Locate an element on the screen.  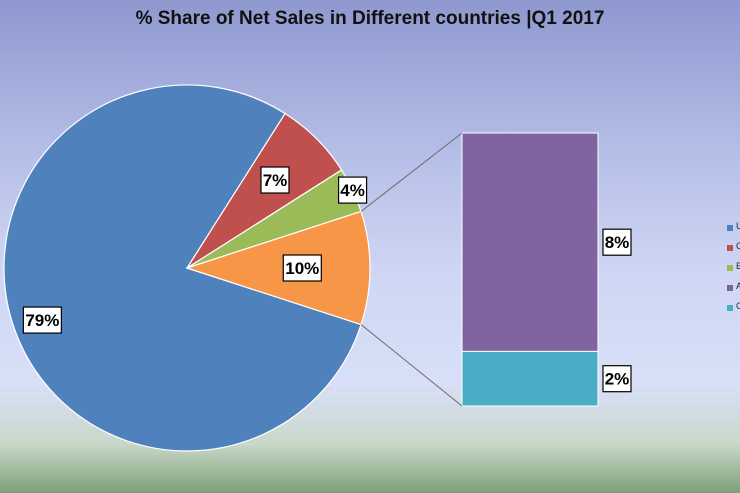
data-label-u-box is located at coordinates (42, 320).